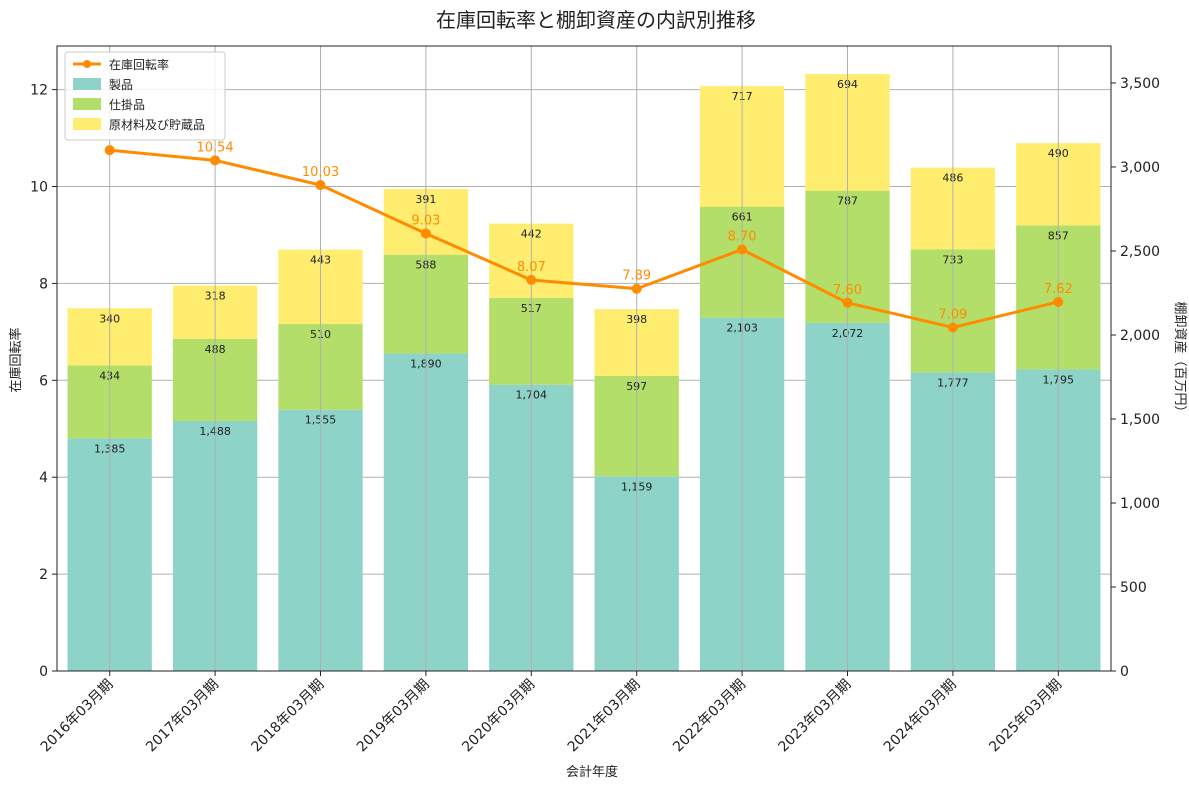 The width and height of the screenshot is (1189, 789). I want to click on y-right-tick-label: 0, so click(1124, 672).